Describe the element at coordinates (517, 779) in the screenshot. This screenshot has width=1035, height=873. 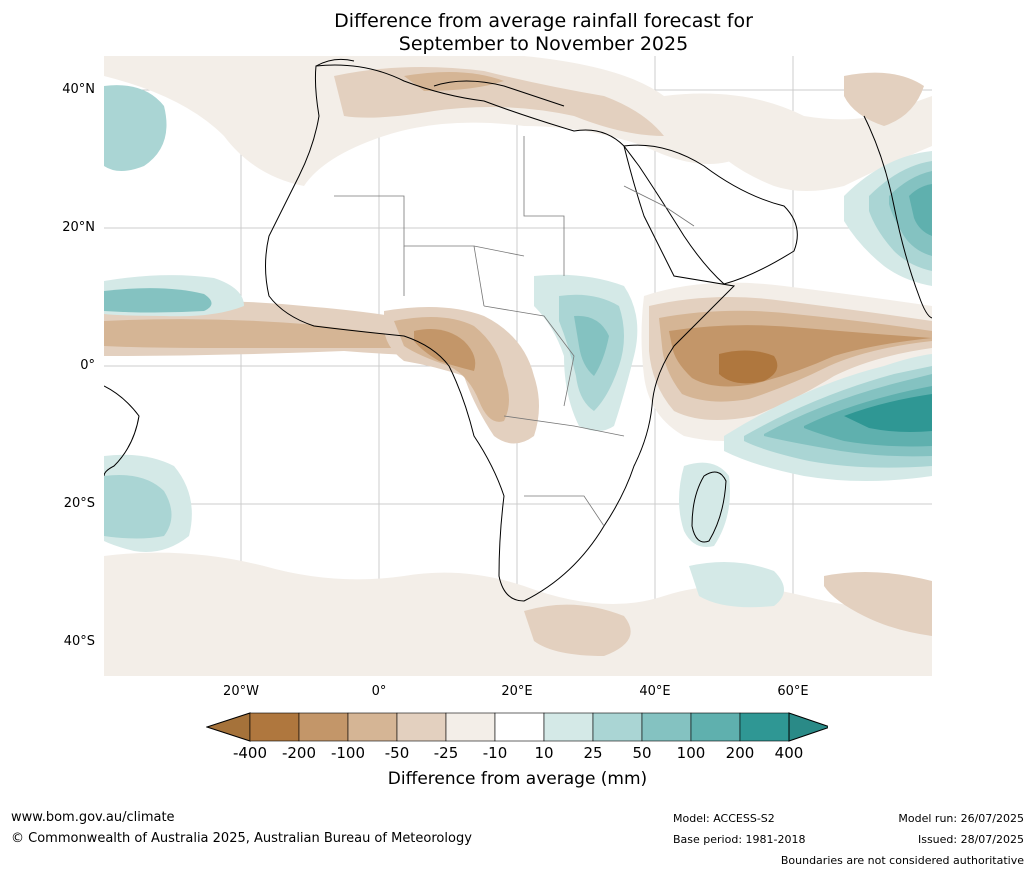
I see `colorbar-title: Difference from average (mm)` at that location.